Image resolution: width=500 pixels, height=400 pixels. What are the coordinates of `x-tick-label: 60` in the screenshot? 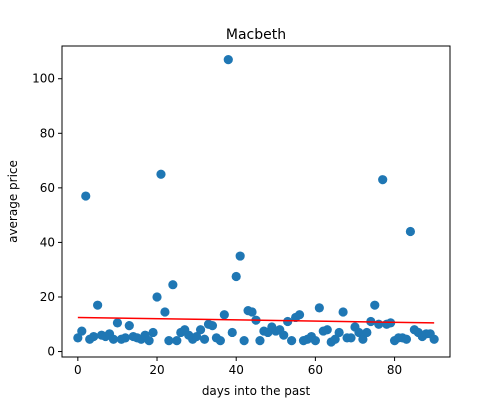 It's located at (315, 370).